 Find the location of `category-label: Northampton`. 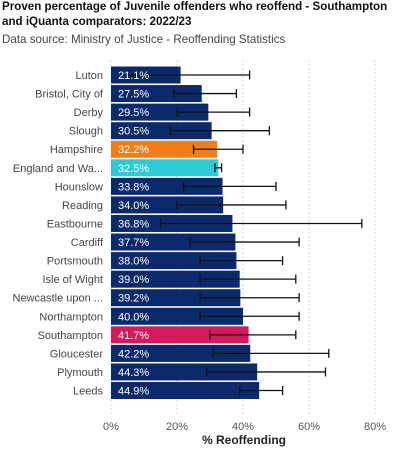

category-label: Northampton is located at coordinates (71, 317).